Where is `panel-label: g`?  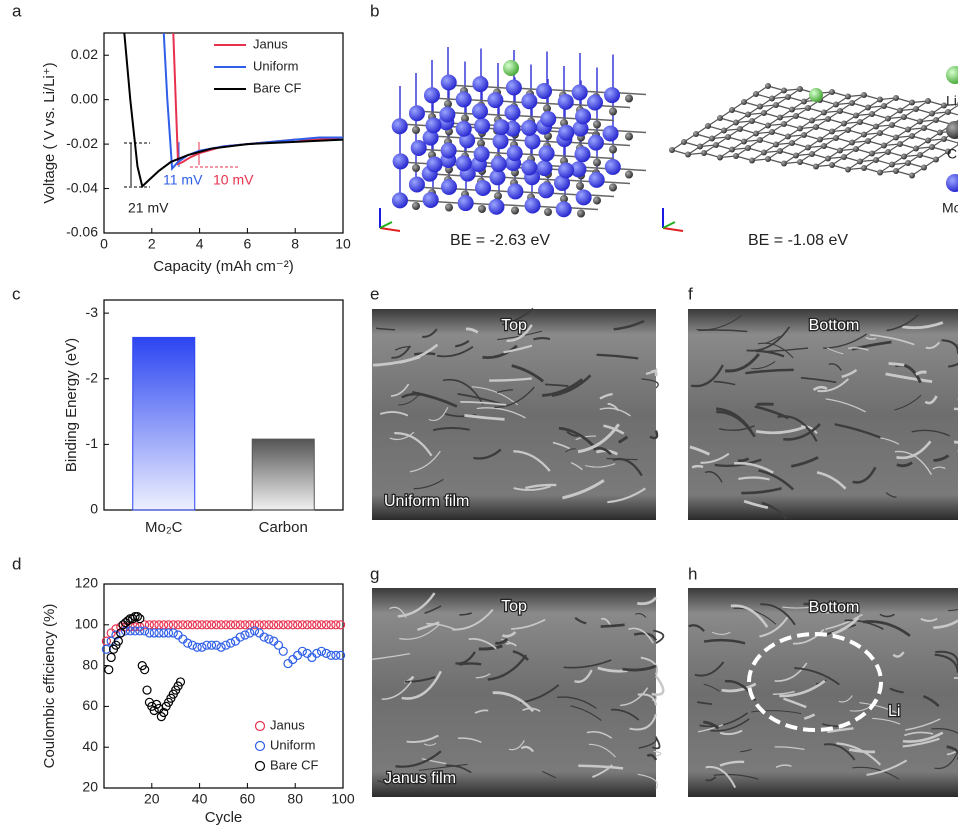 panel-label: g is located at coordinates (374, 573).